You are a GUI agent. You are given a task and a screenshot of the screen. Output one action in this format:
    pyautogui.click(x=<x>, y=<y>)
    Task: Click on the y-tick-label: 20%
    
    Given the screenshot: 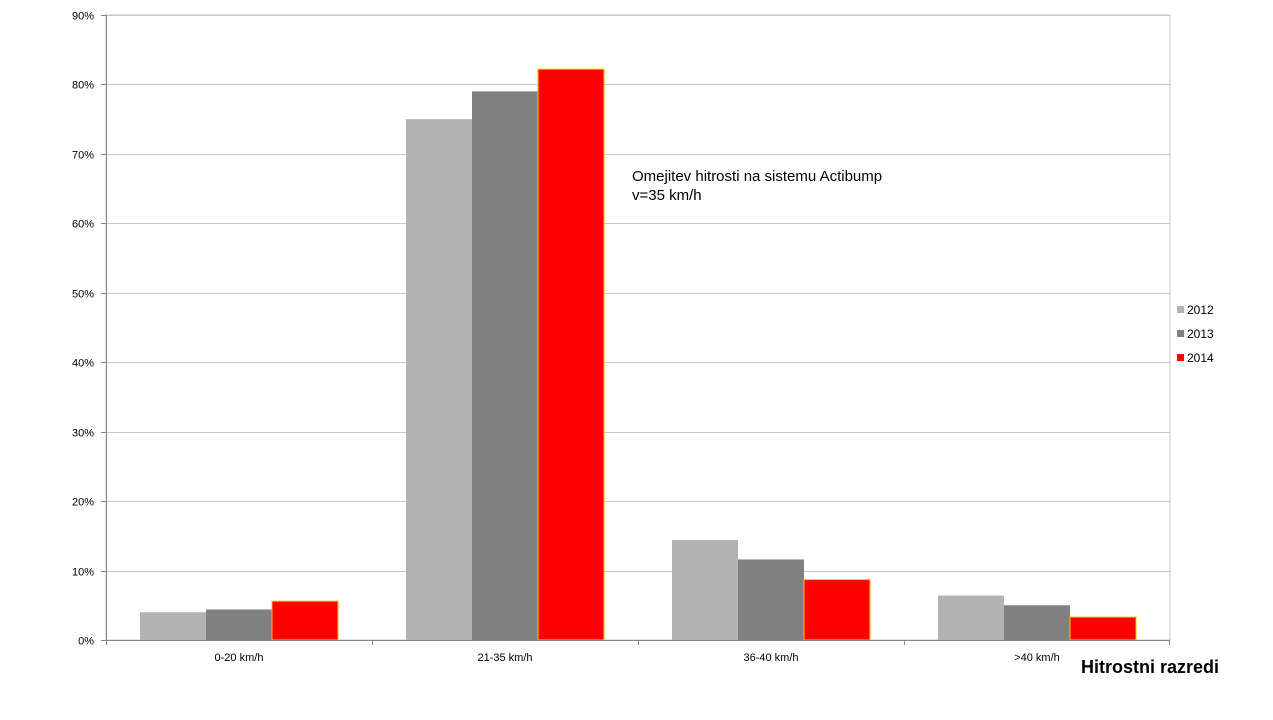 What is the action you would take?
    pyautogui.click(x=83, y=503)
    